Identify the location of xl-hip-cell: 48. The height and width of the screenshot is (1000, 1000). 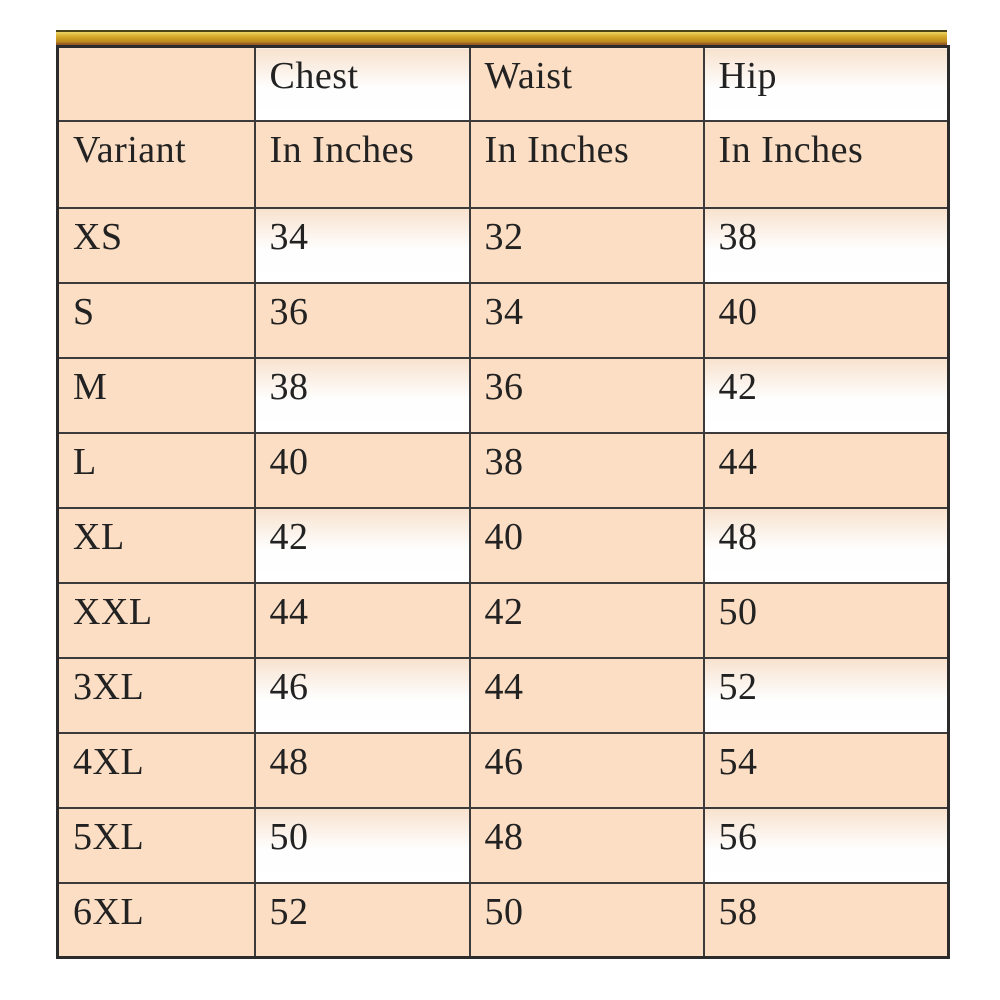
(826, 545).